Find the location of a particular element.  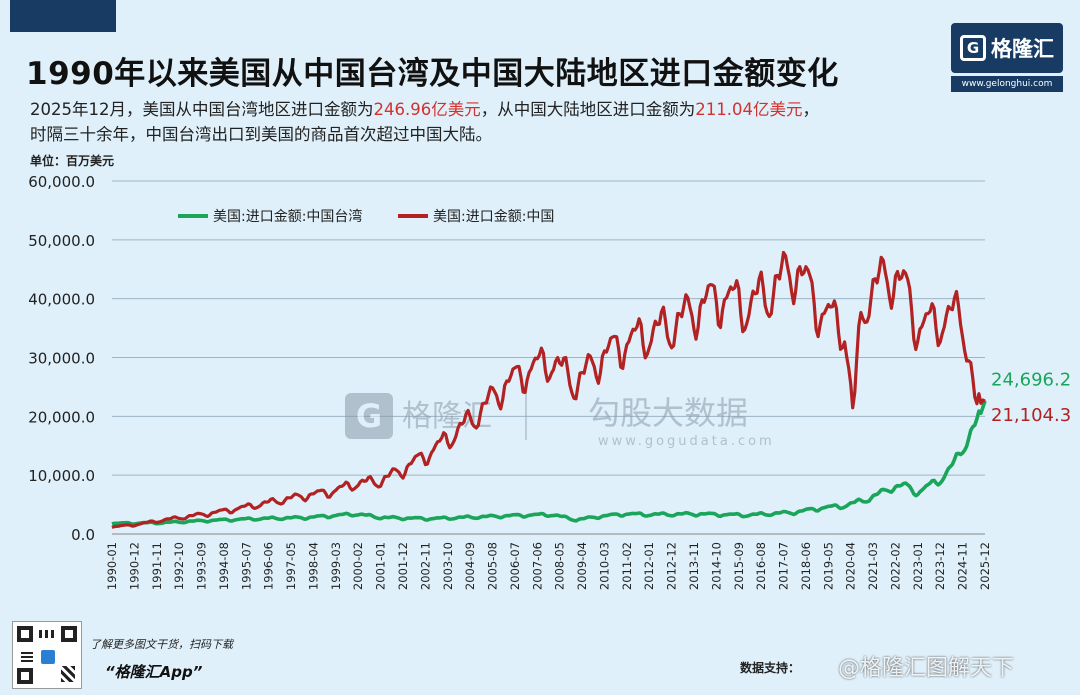

watermark-gogu: 勾股大数据 is located at coordinates (668, 413).